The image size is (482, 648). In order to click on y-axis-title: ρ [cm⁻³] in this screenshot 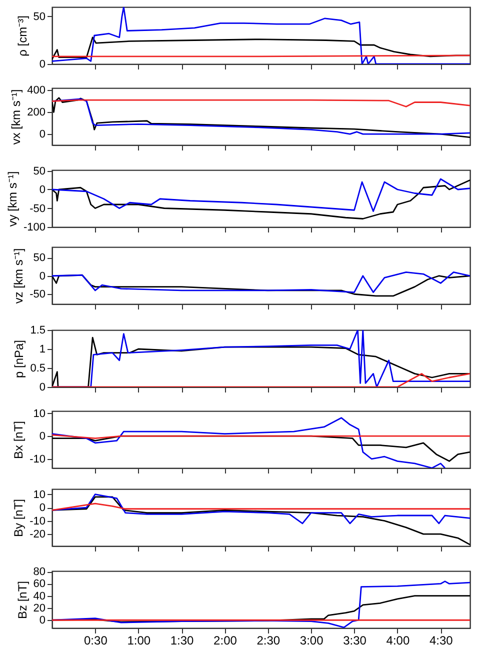, I will do `click(22, 36)`.